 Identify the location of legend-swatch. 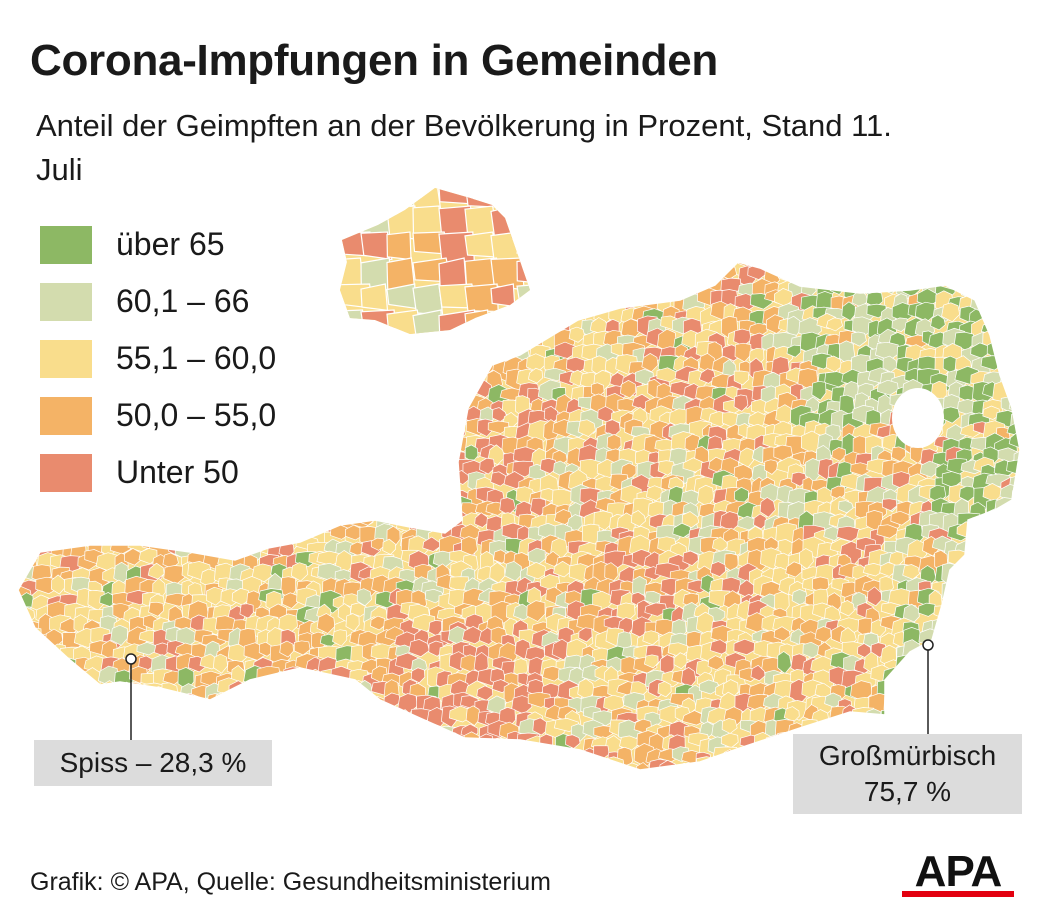
(66, 245).